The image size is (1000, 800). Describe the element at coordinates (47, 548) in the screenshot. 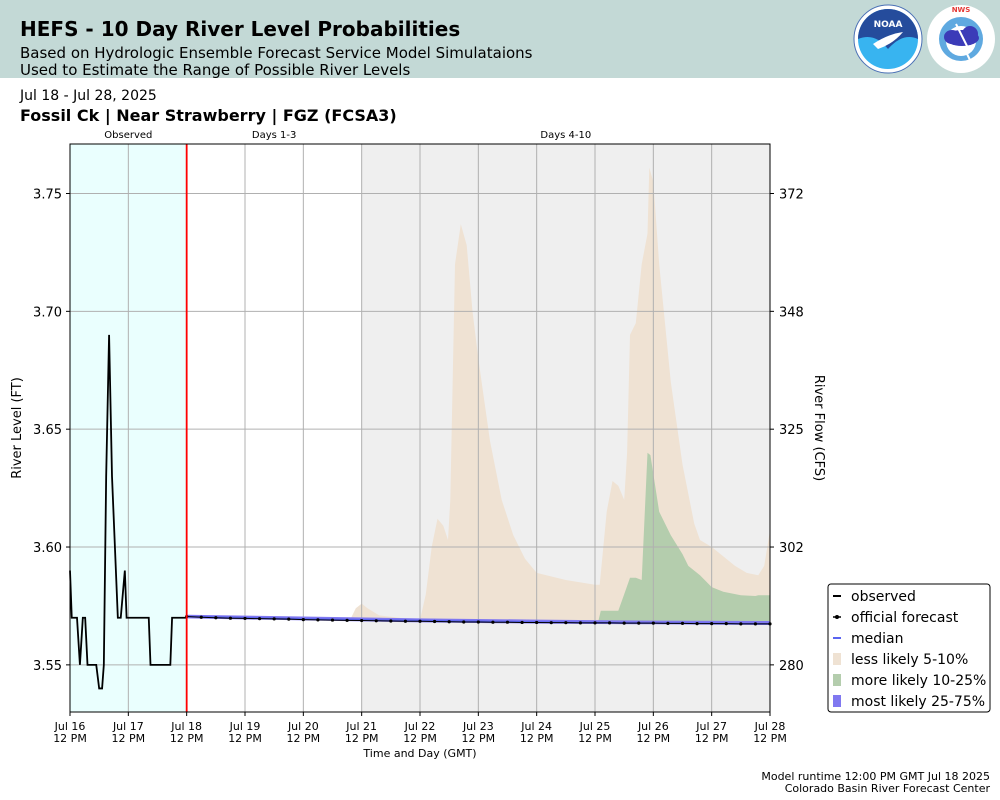

I see `y-tick-label: 3.60` at that location.